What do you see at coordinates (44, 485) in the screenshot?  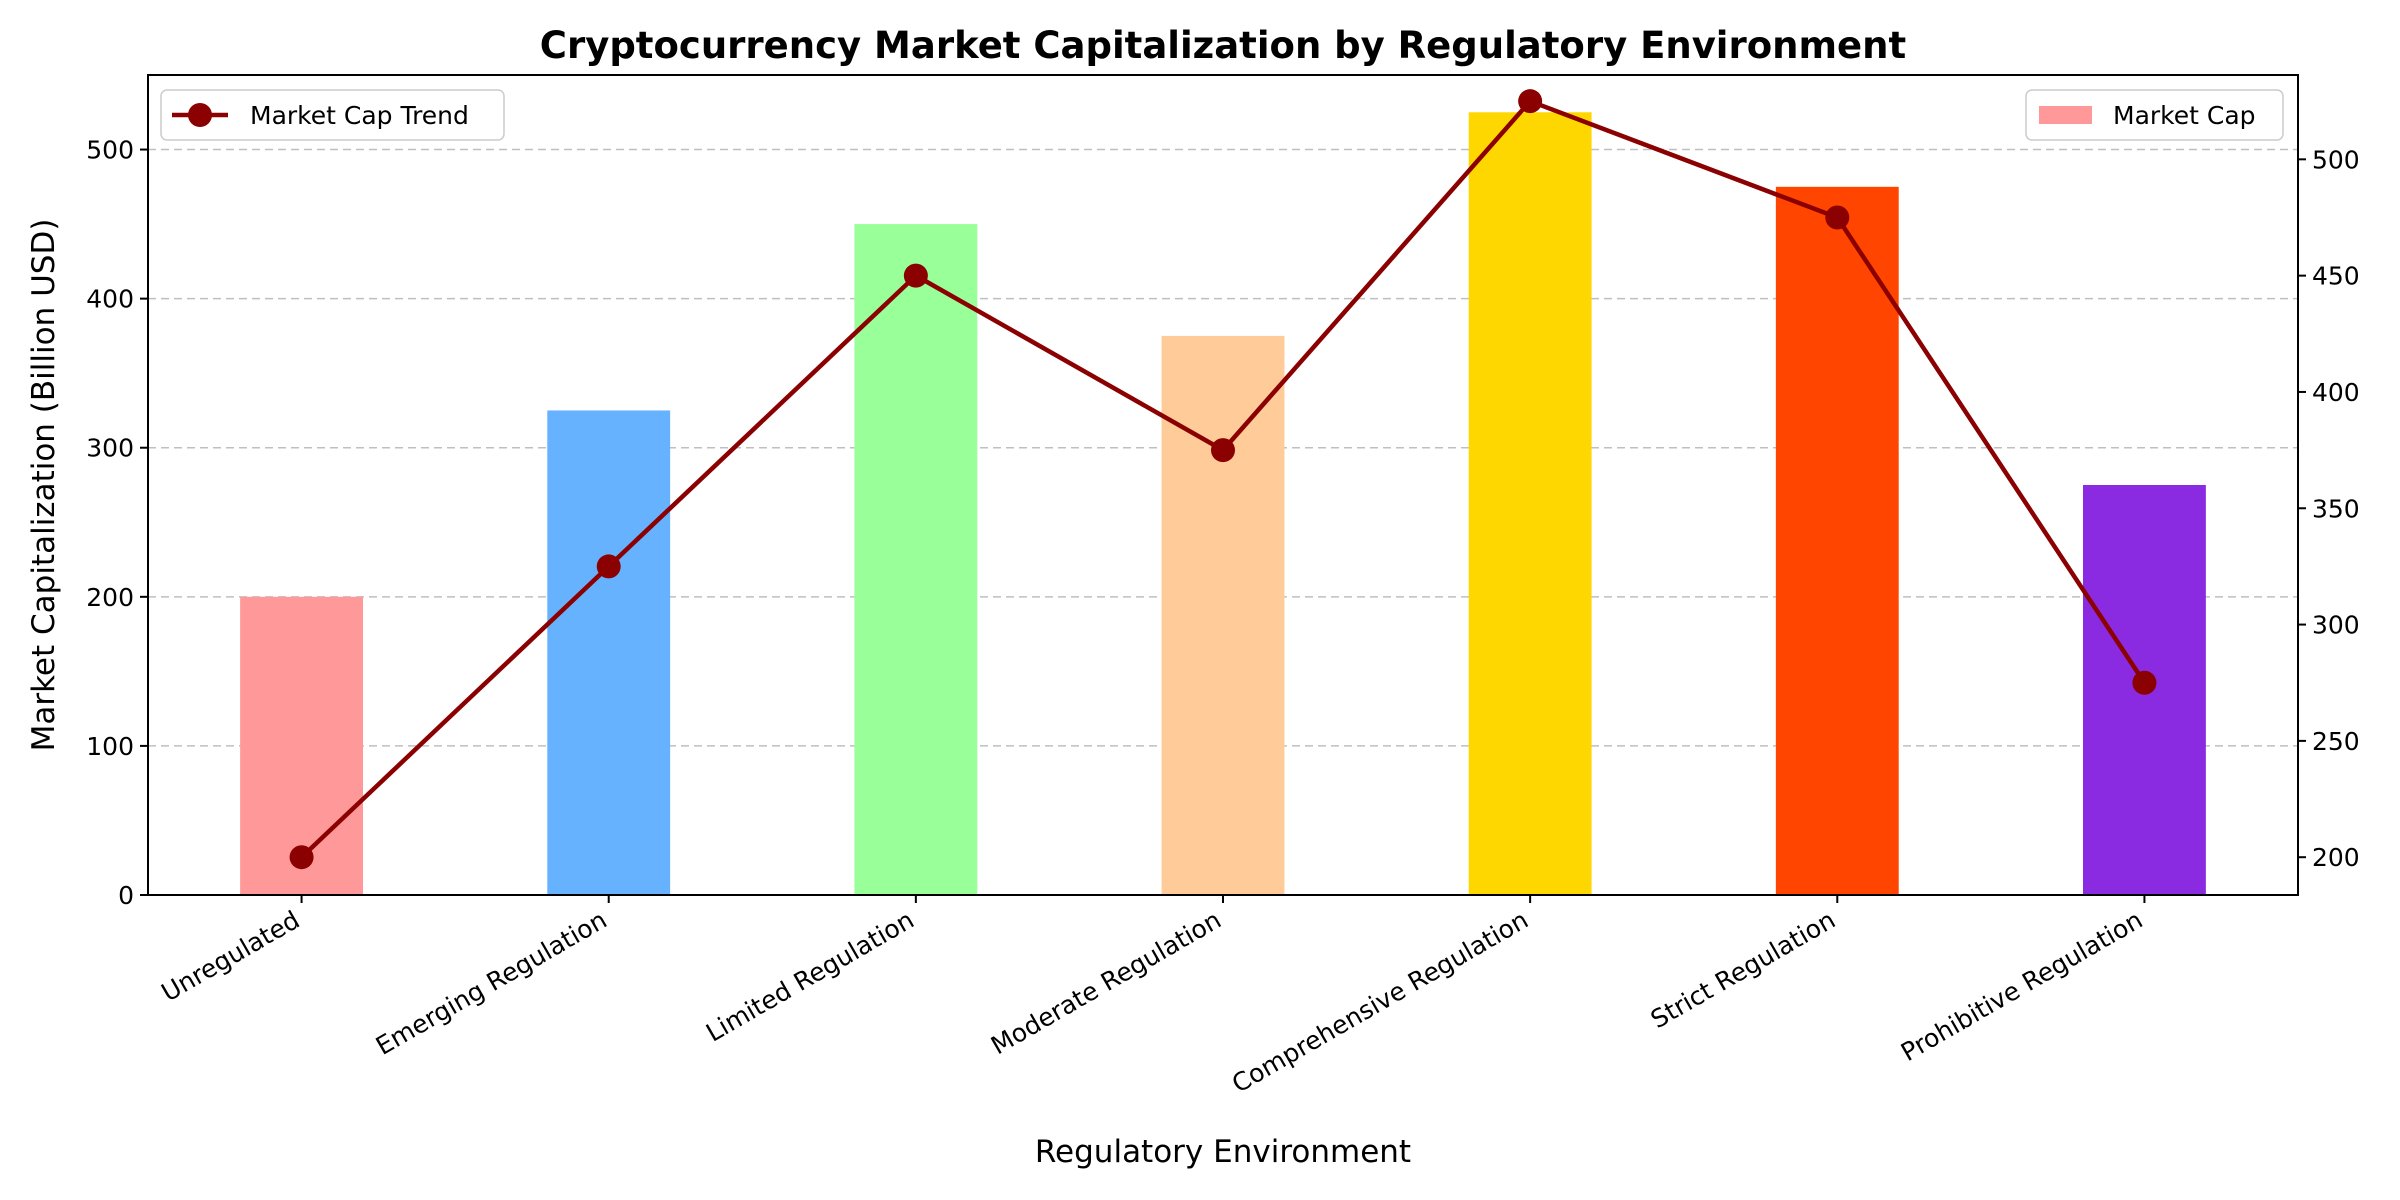 I see `y-axis-label: Market Capitalization (Billion USD)` at bounding box center [44, 485].